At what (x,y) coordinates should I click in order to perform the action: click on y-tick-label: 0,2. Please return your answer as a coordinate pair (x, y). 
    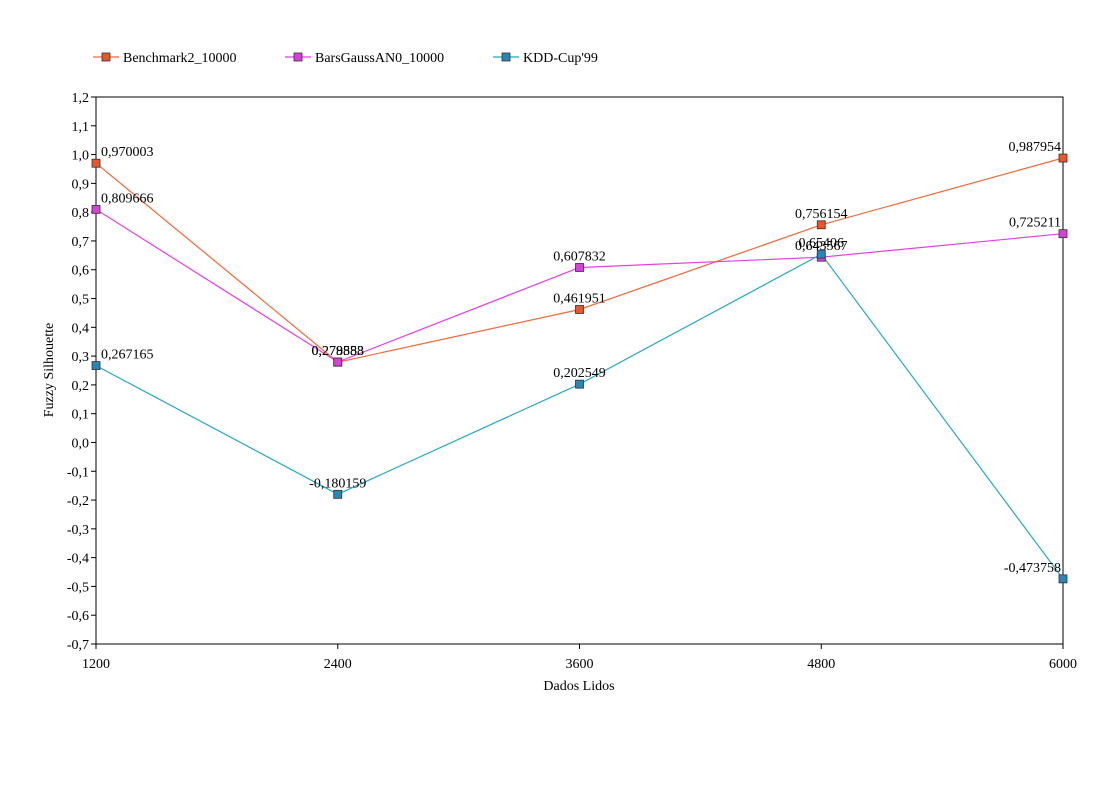
    Looking at the image, I should click on (81, 386).